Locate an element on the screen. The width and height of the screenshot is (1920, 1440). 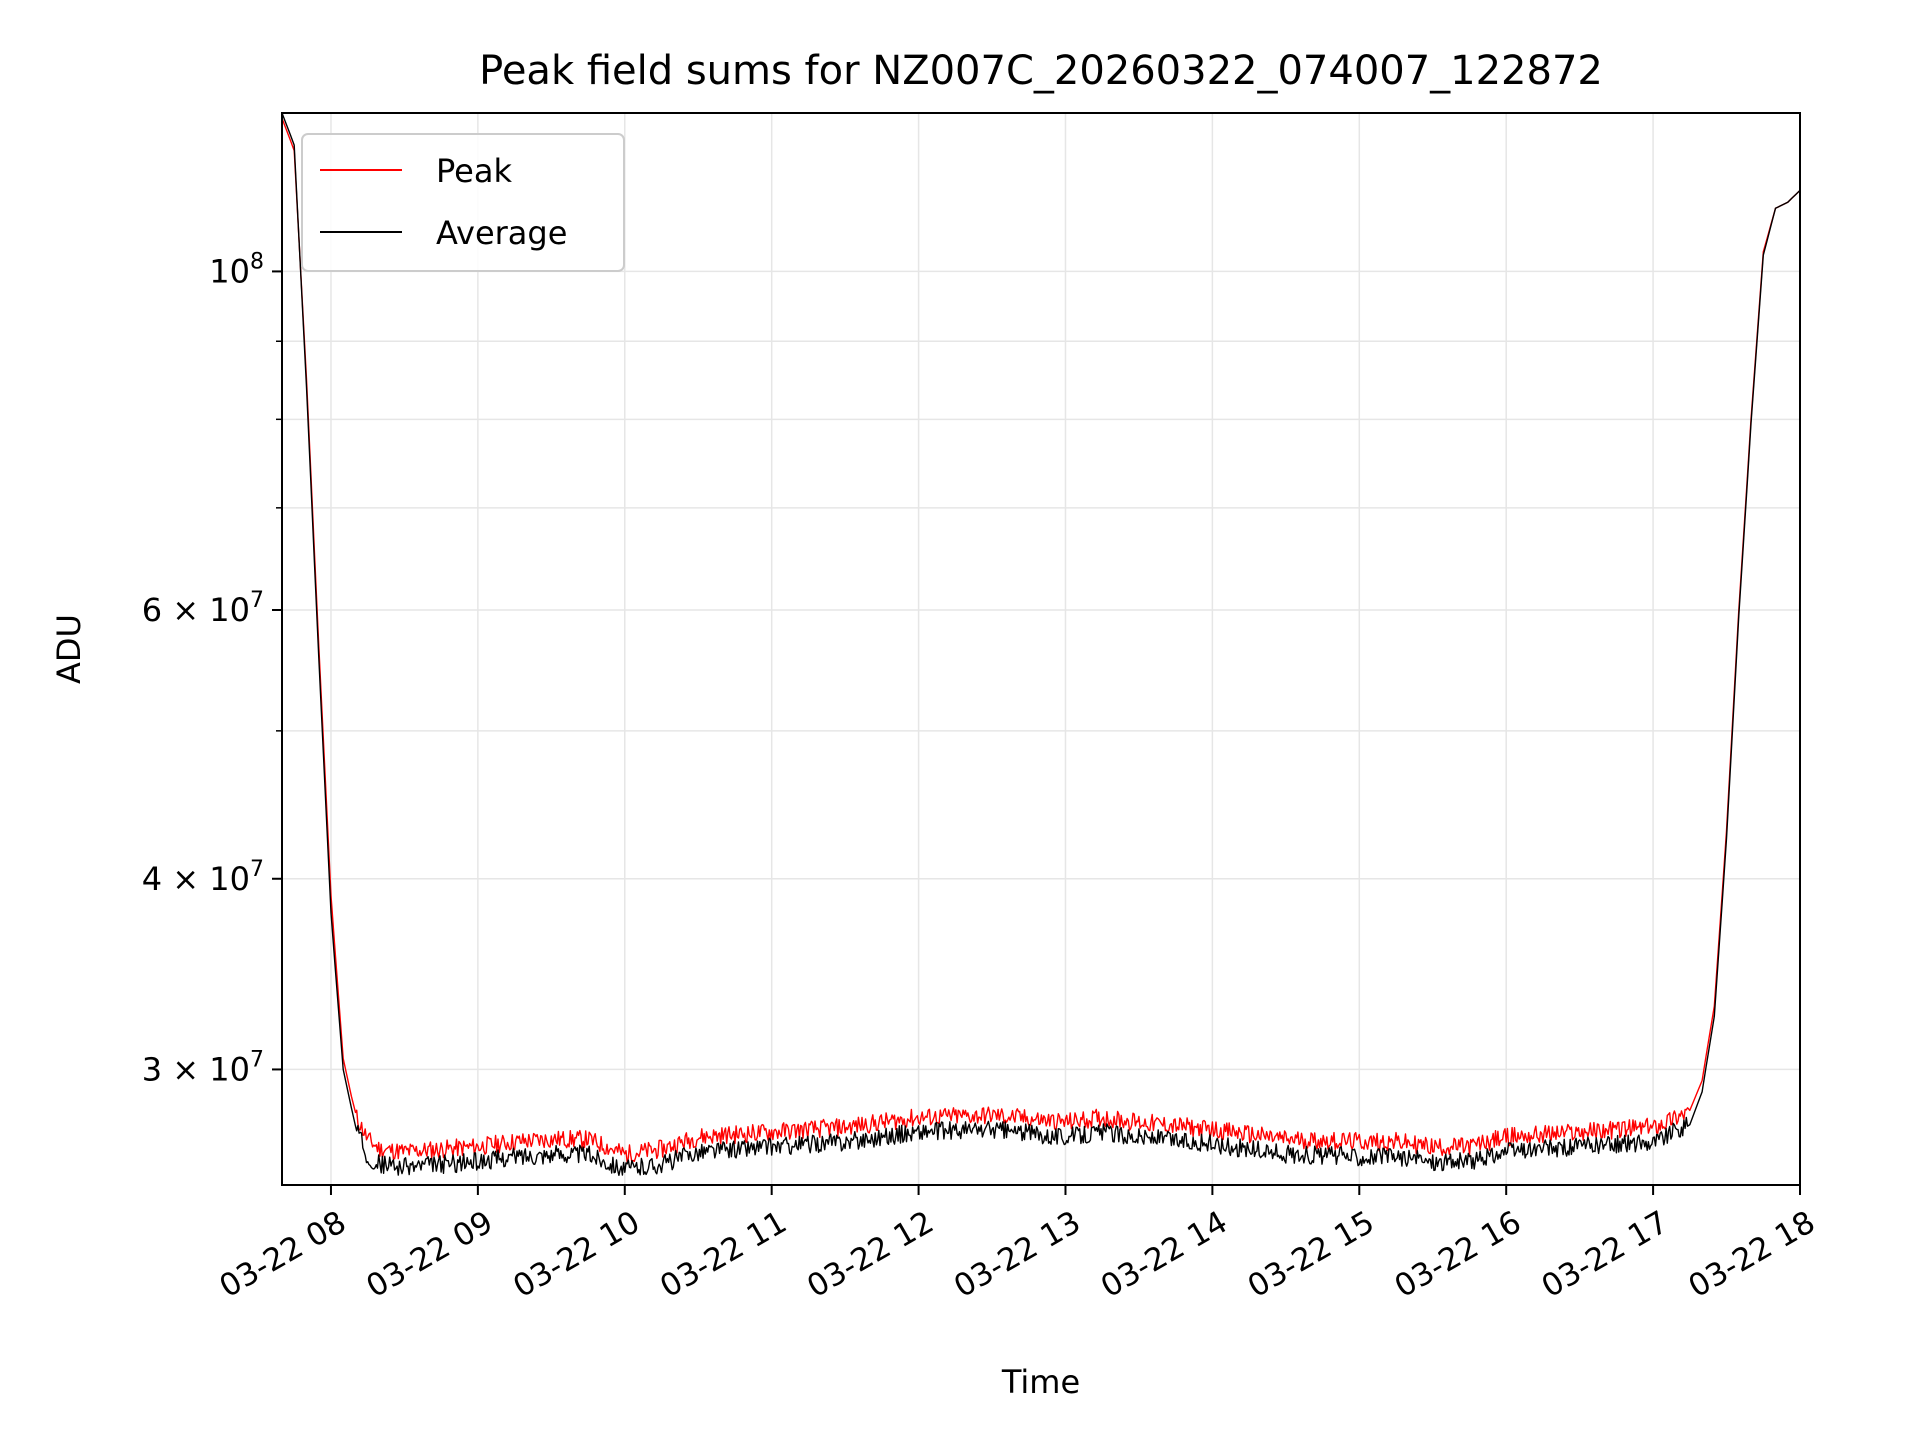
y-tick-label: 4 × 107 is located at coordinates (203, 877).